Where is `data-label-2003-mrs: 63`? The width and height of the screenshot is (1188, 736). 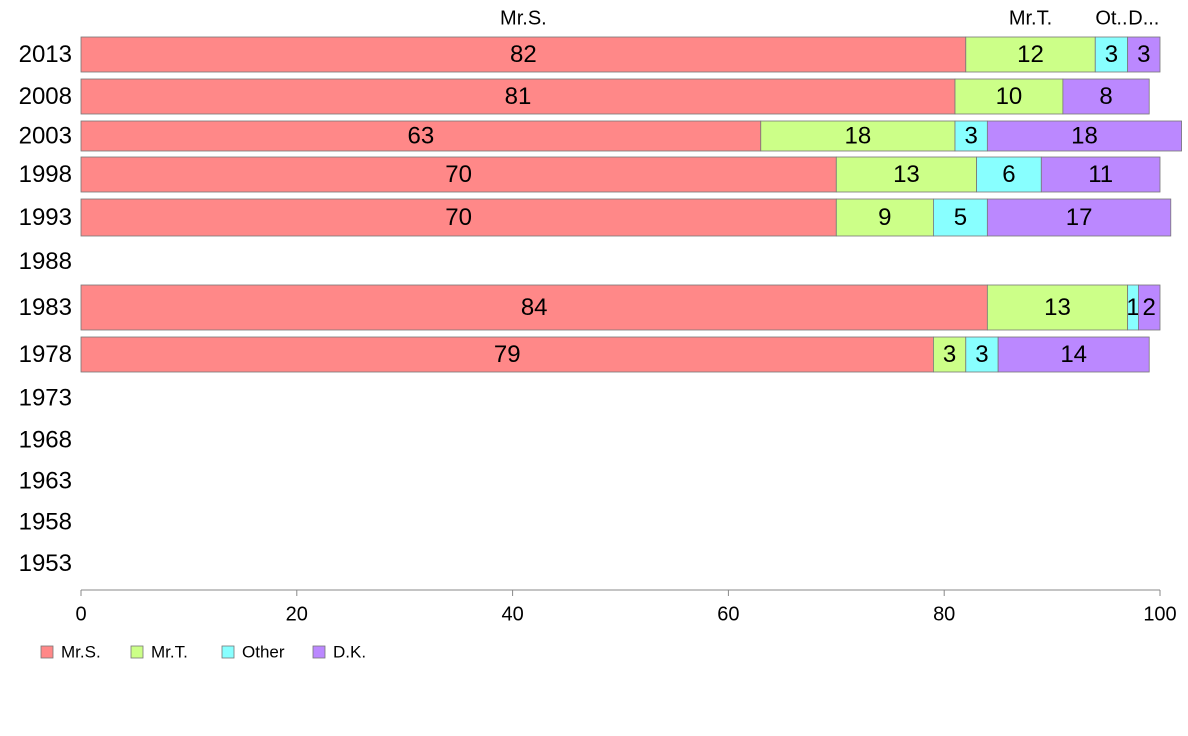 data-label-2003-mrs: 63 is located at coordinates (421, 135).